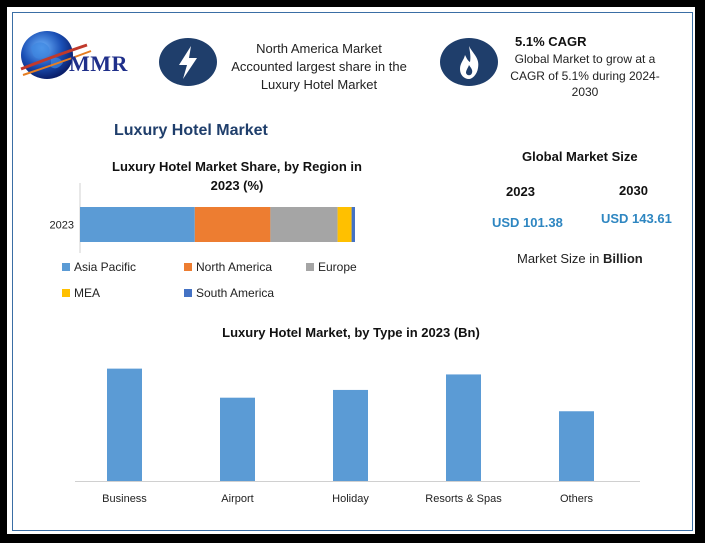  I want to click on legend-label: Asia Pacific, so click(105, 267).